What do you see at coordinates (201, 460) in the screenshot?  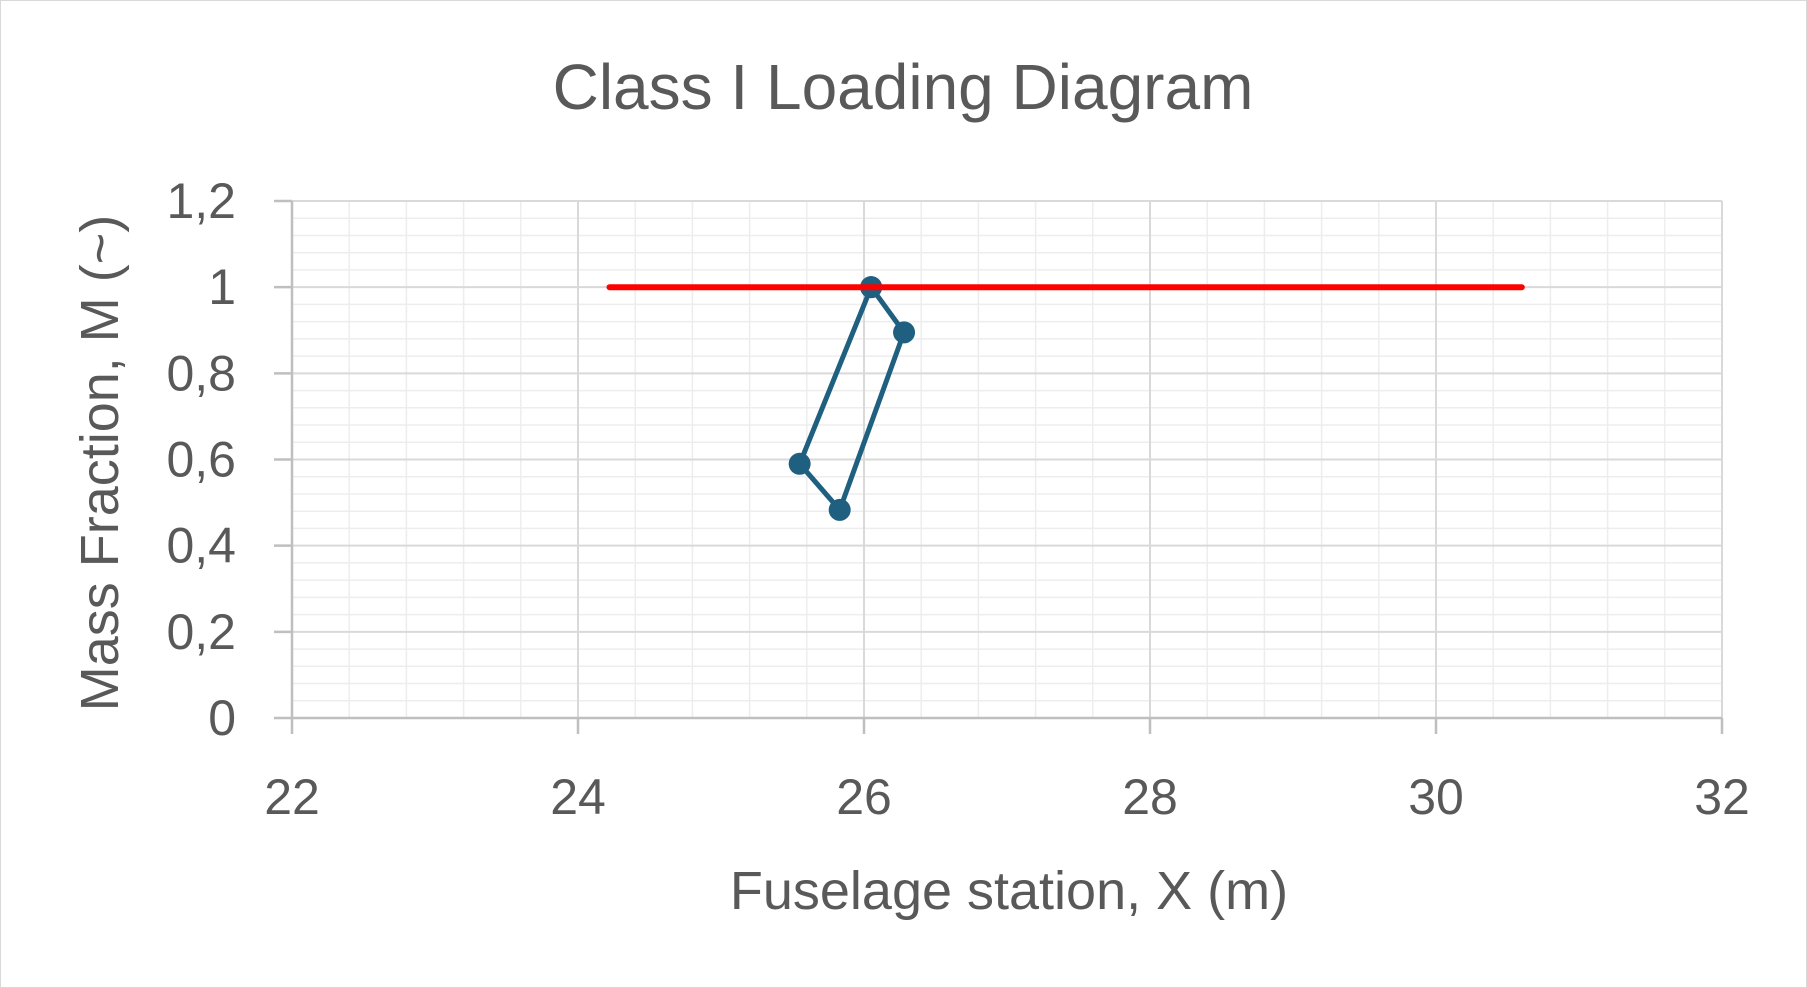 I see `y-tick-label: 0,6` at bounding box center [201, 460].